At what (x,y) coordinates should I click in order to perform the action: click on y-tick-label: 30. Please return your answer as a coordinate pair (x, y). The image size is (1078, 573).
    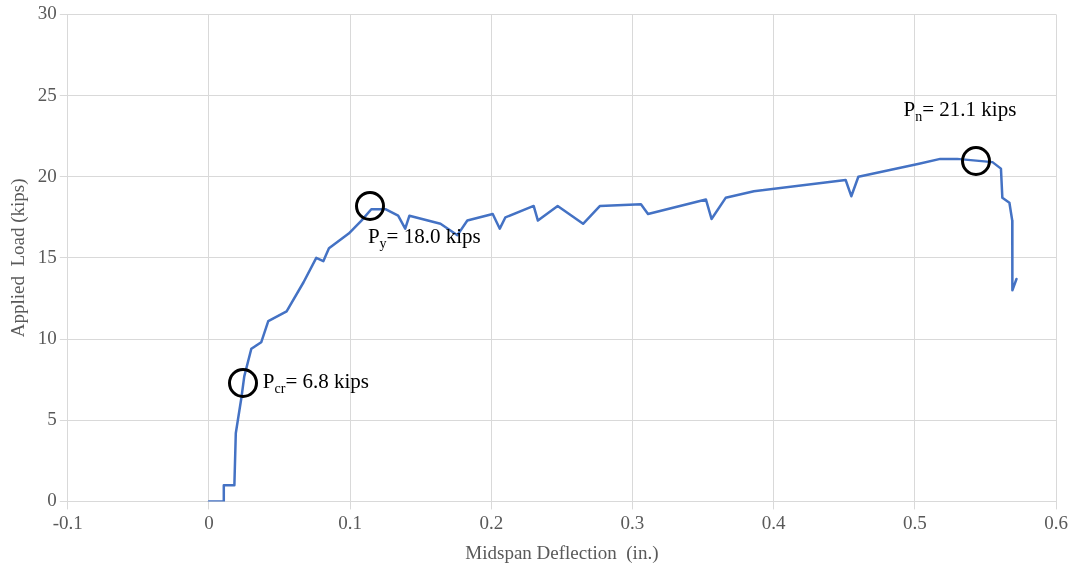
    Looking at the image, I should click on (47, 13).